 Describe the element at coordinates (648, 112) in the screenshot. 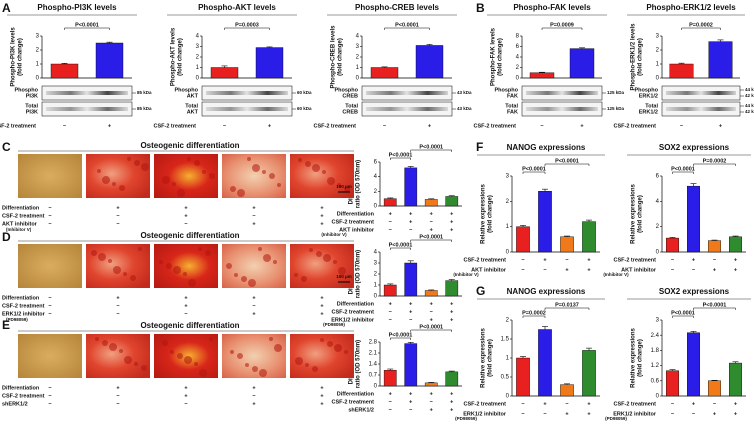

I see `blot-label: ERK1/2` at that location.